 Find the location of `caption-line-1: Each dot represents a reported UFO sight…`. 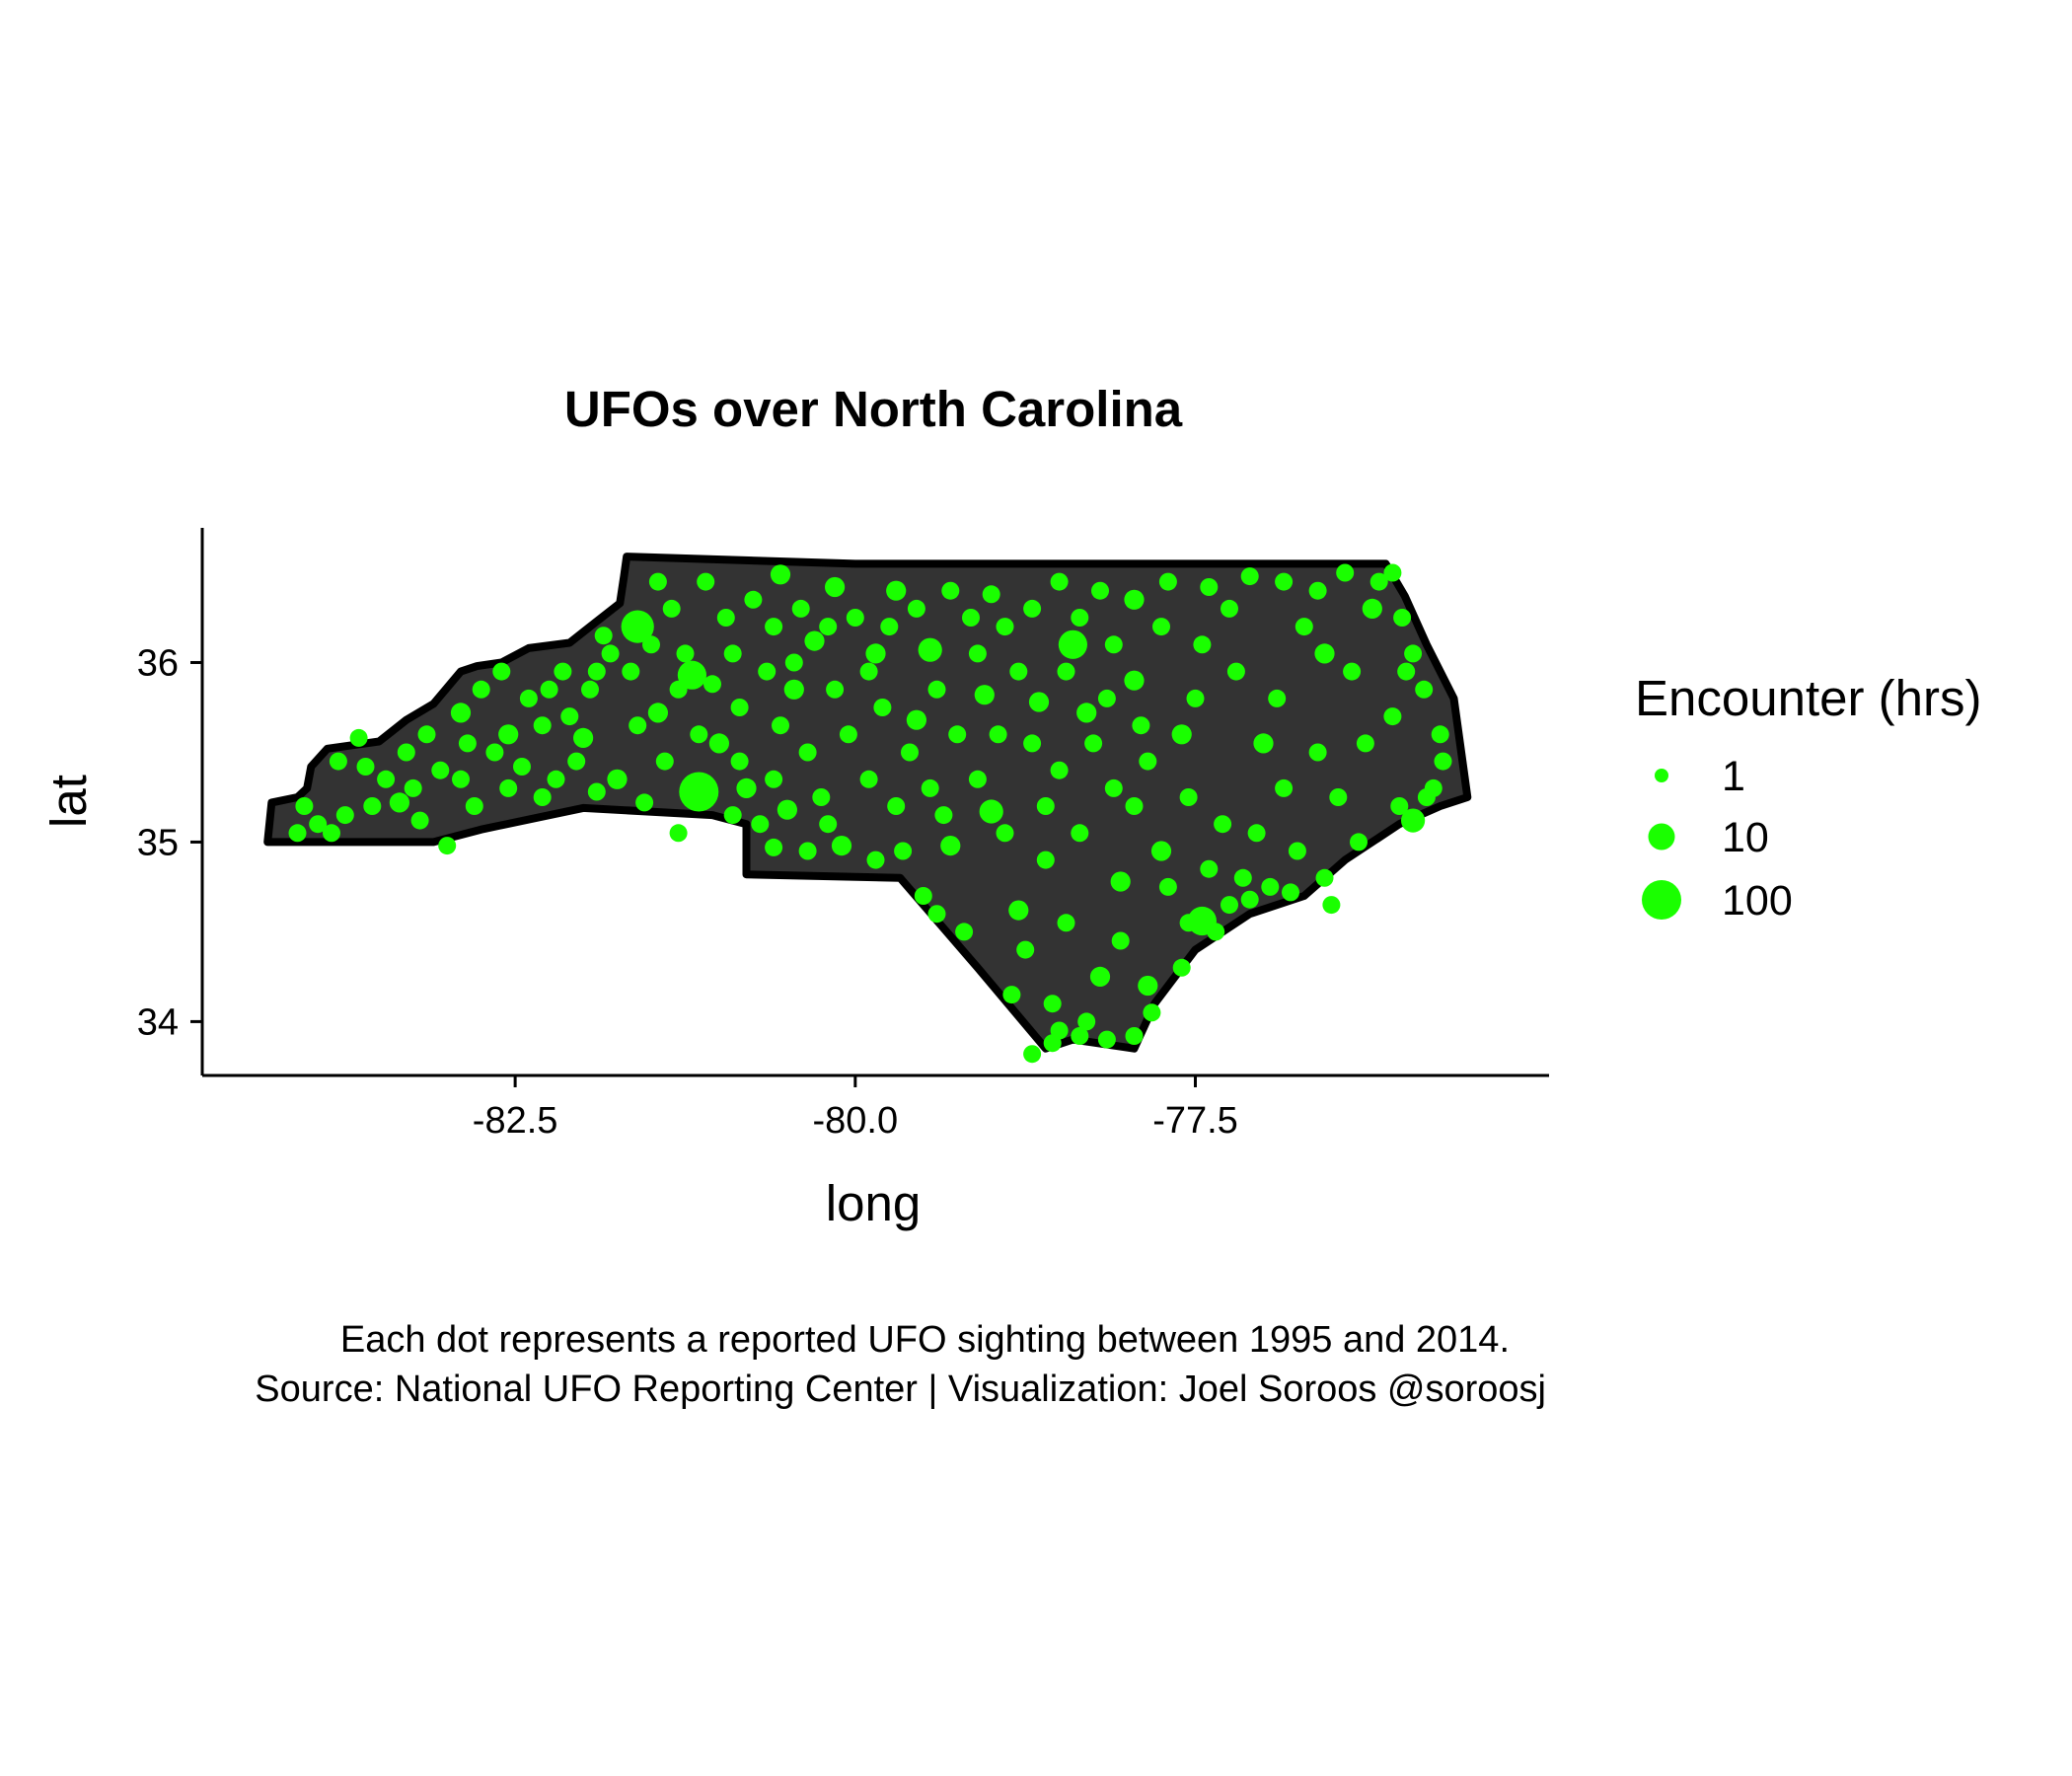

caption-line-1: Each dot represents a reported UFO sight… is located at coordinates (925, 1340).